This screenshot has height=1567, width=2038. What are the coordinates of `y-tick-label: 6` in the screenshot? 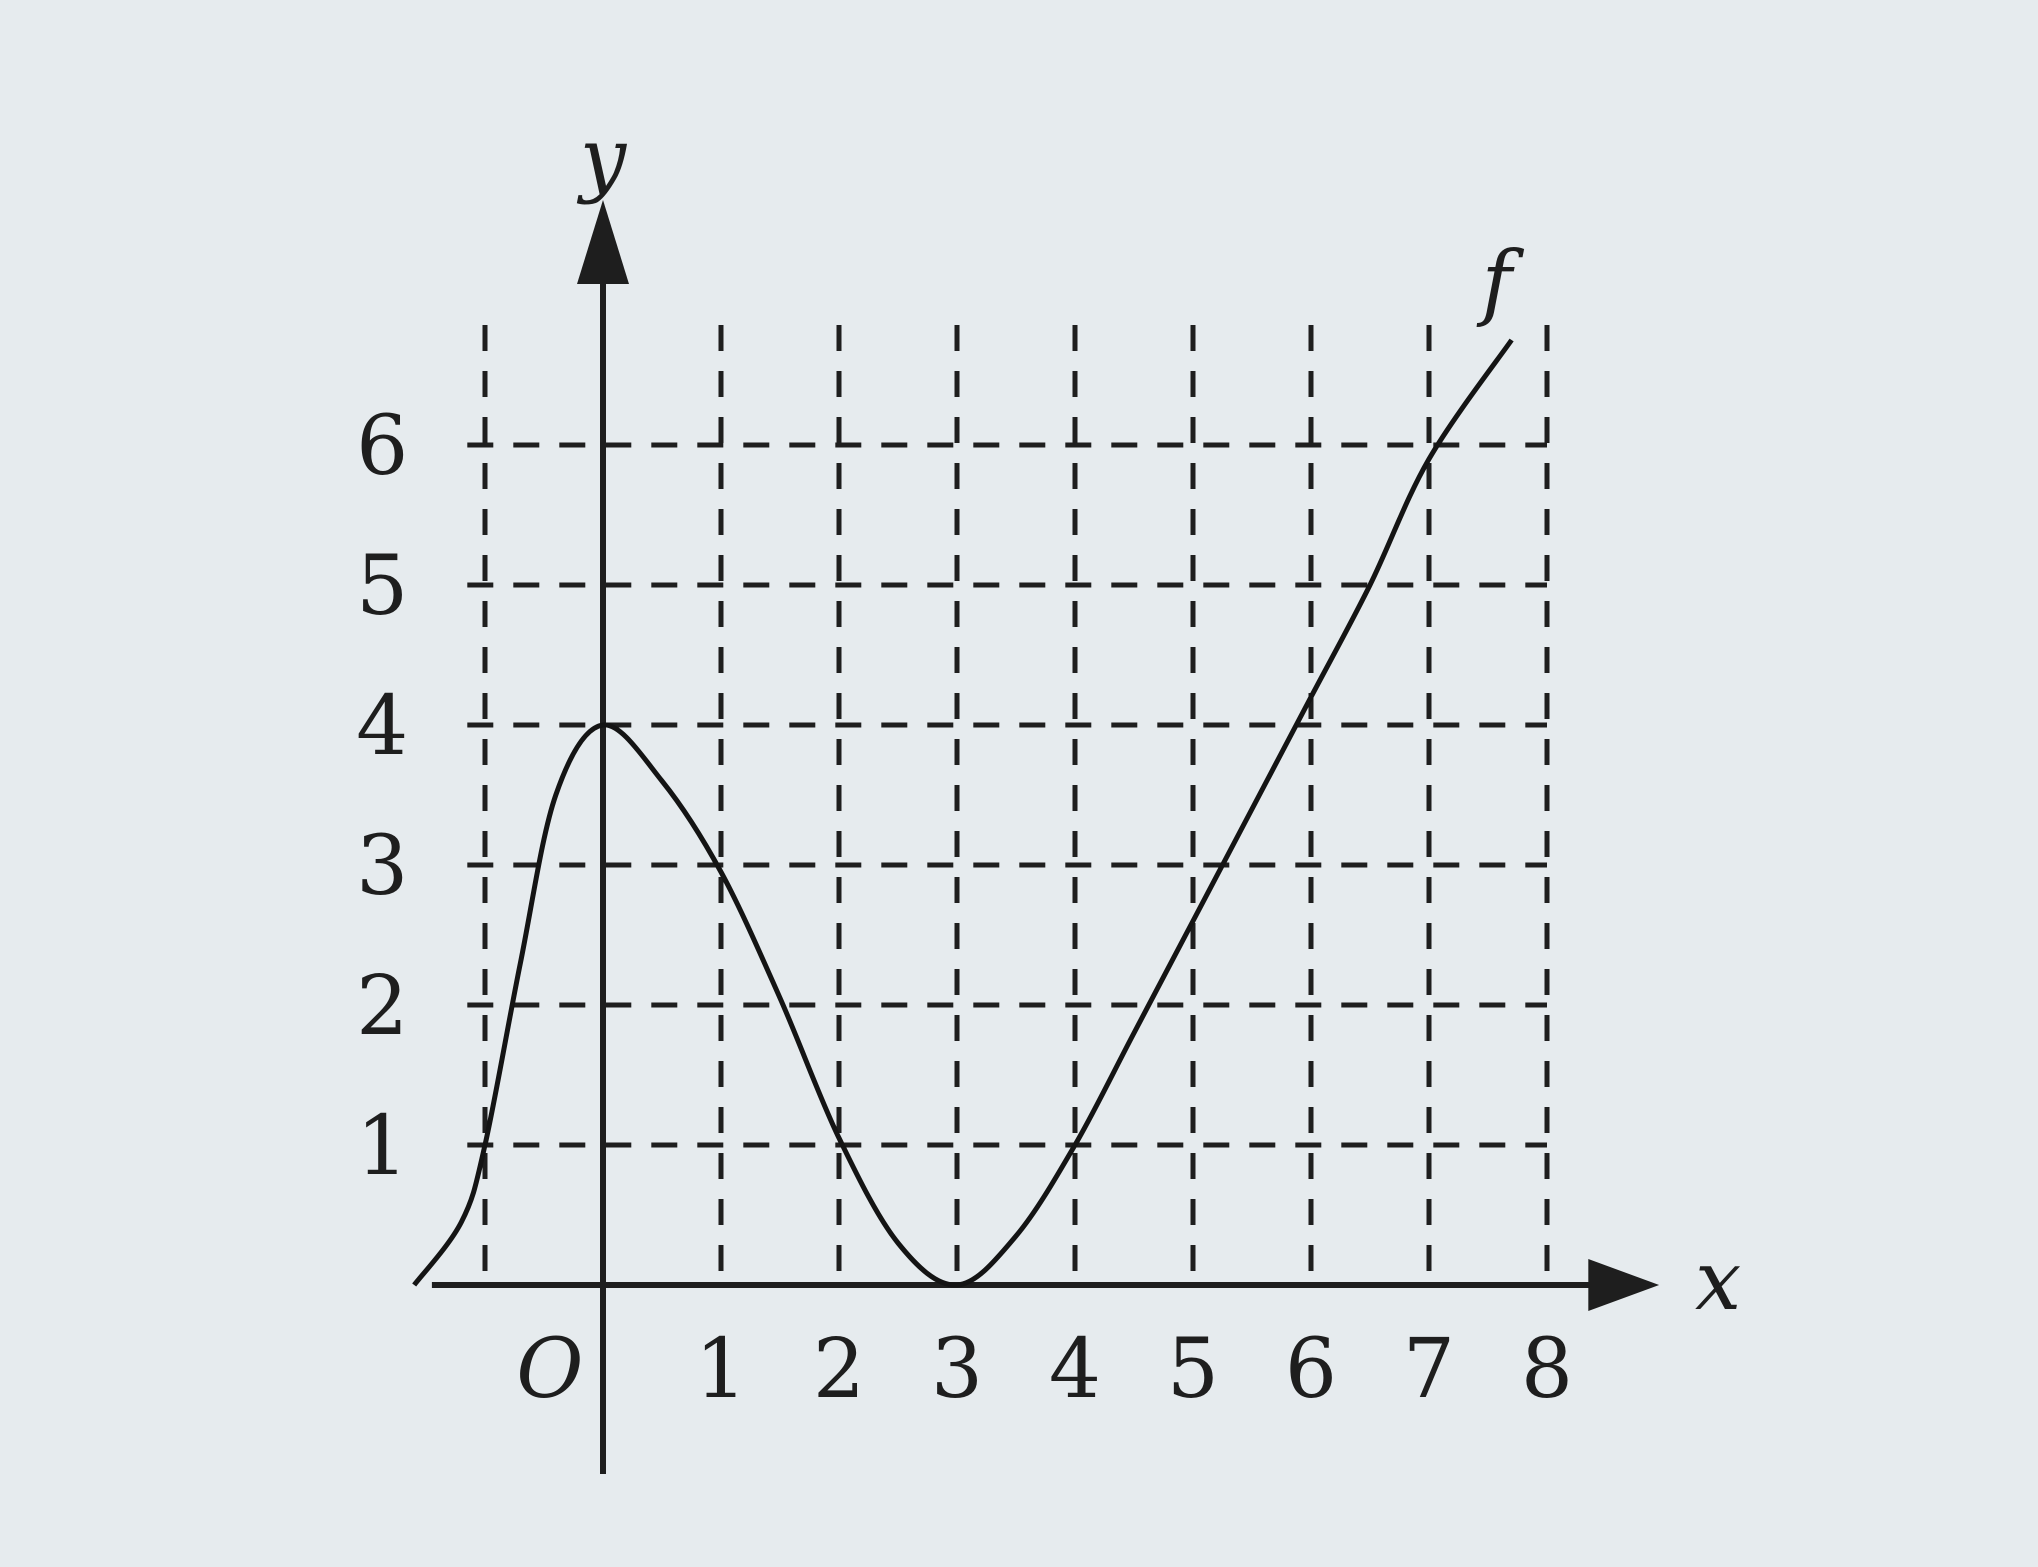 It's located at (382, 446).